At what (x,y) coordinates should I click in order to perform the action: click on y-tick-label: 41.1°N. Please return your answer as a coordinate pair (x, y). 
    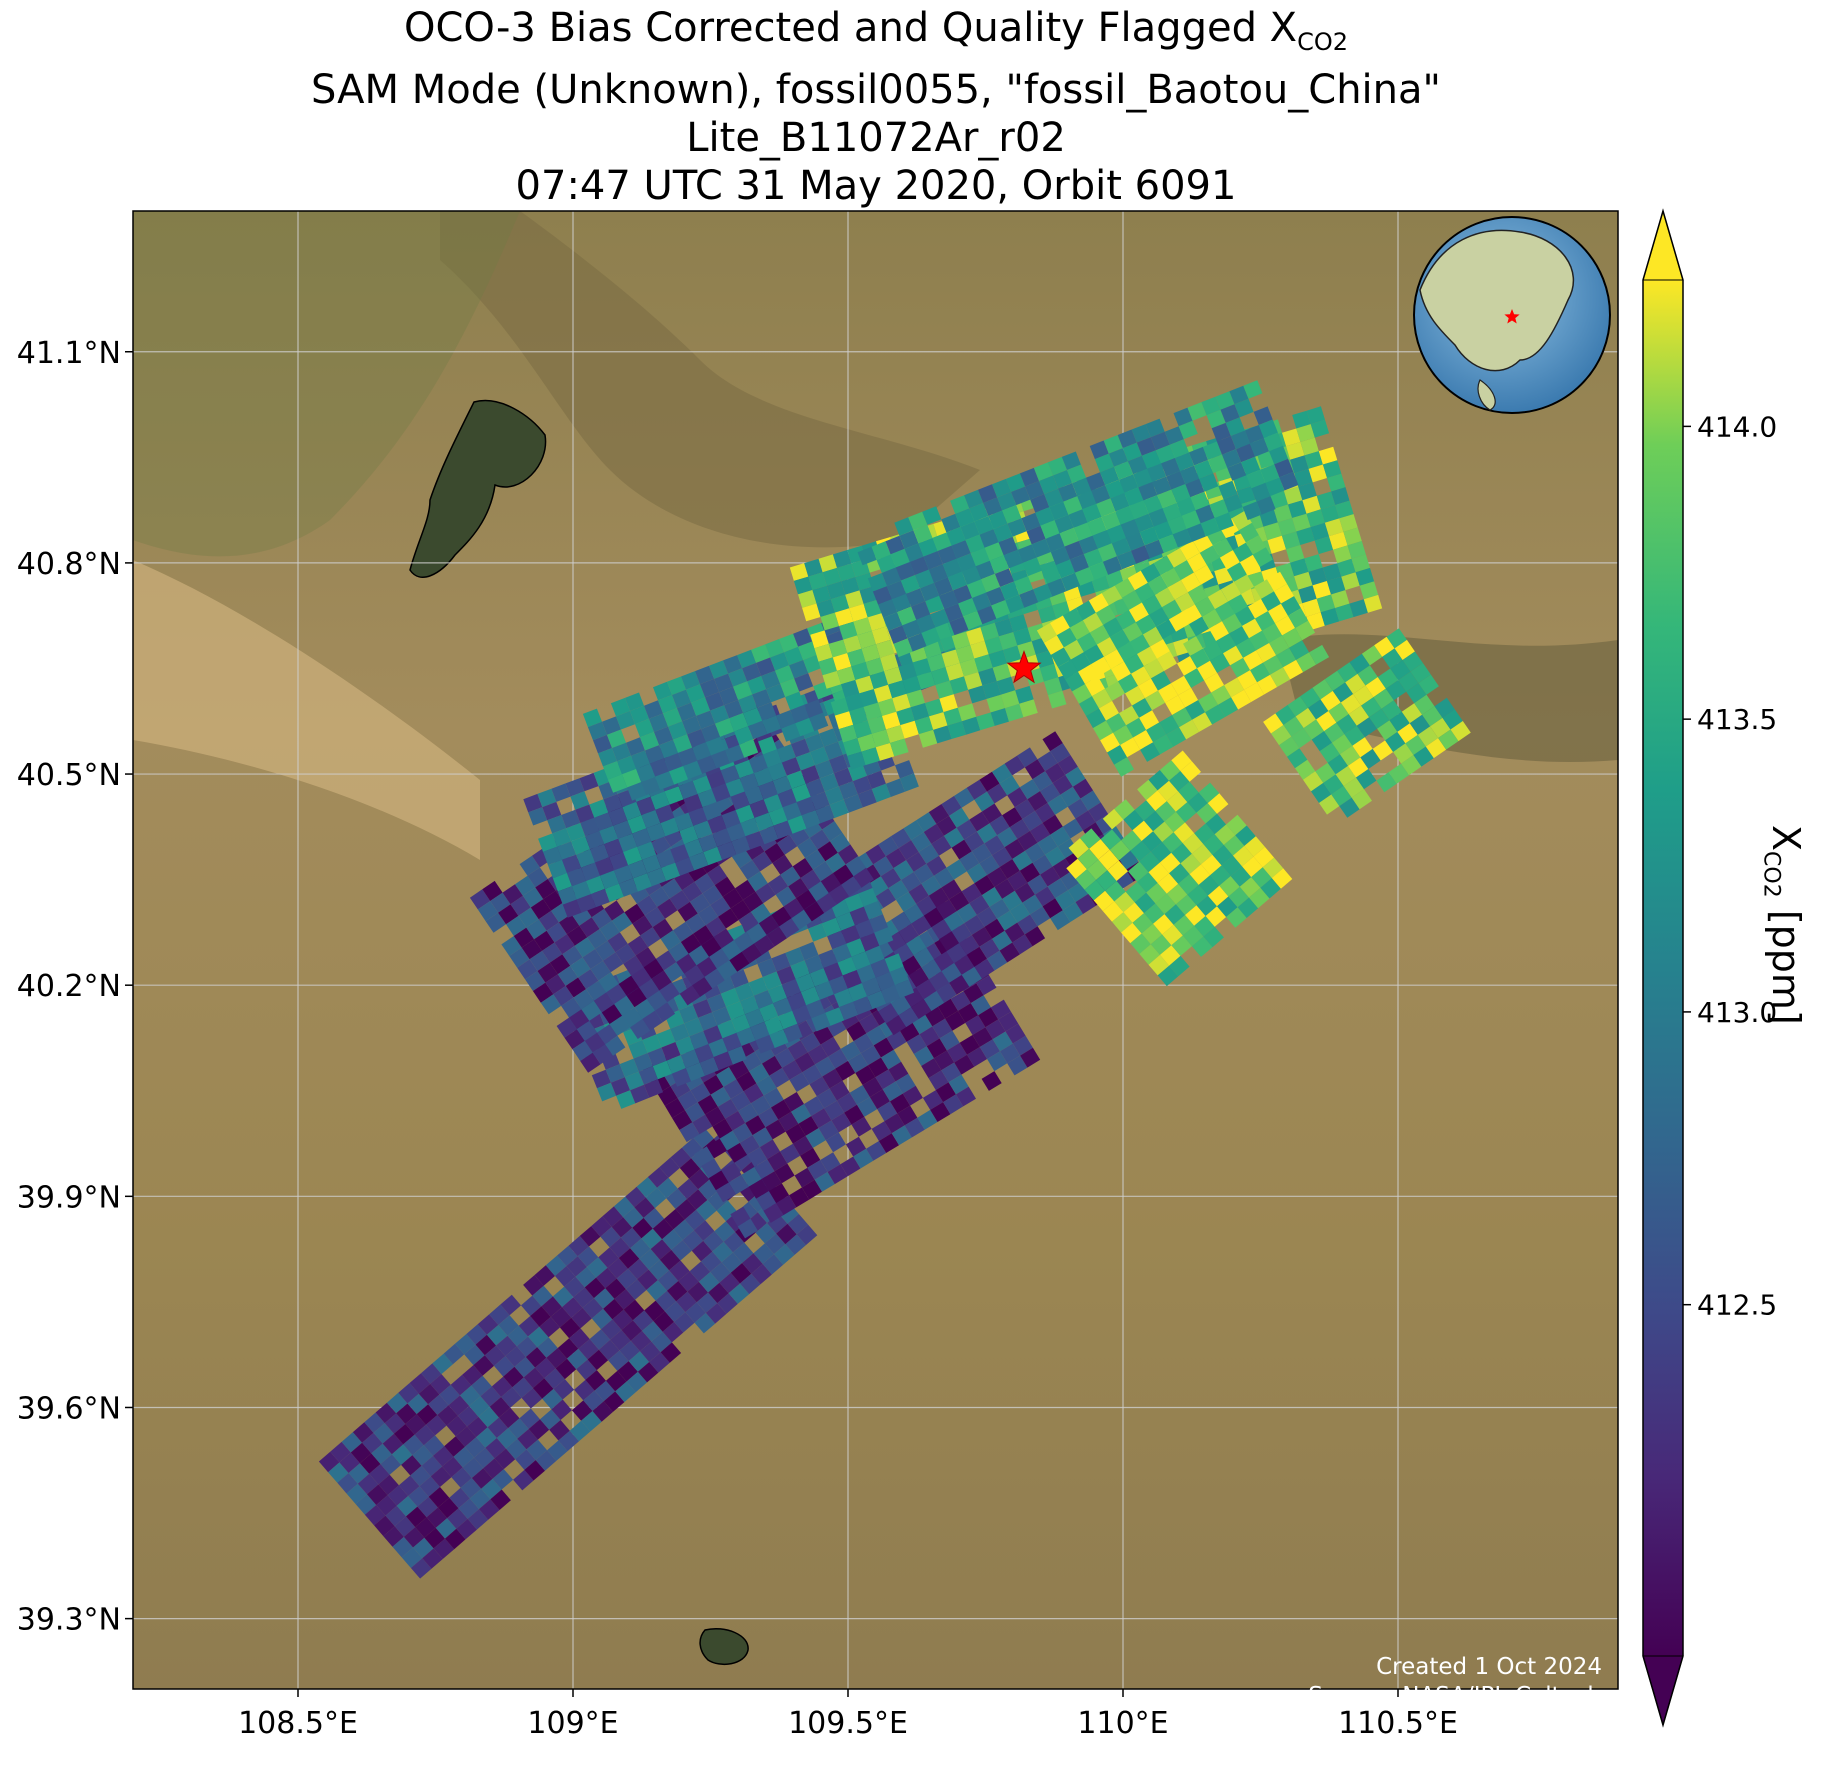
    Looking at the image, I should click on (69, 353).